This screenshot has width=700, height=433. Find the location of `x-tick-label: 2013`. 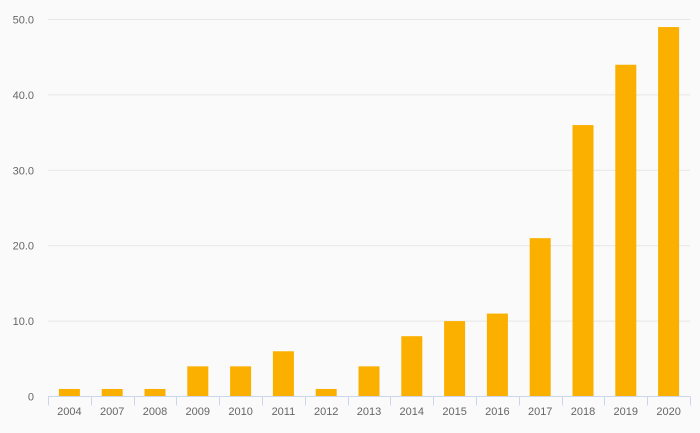

x-tick-label: 2013 is located at coordinates (369, 412).